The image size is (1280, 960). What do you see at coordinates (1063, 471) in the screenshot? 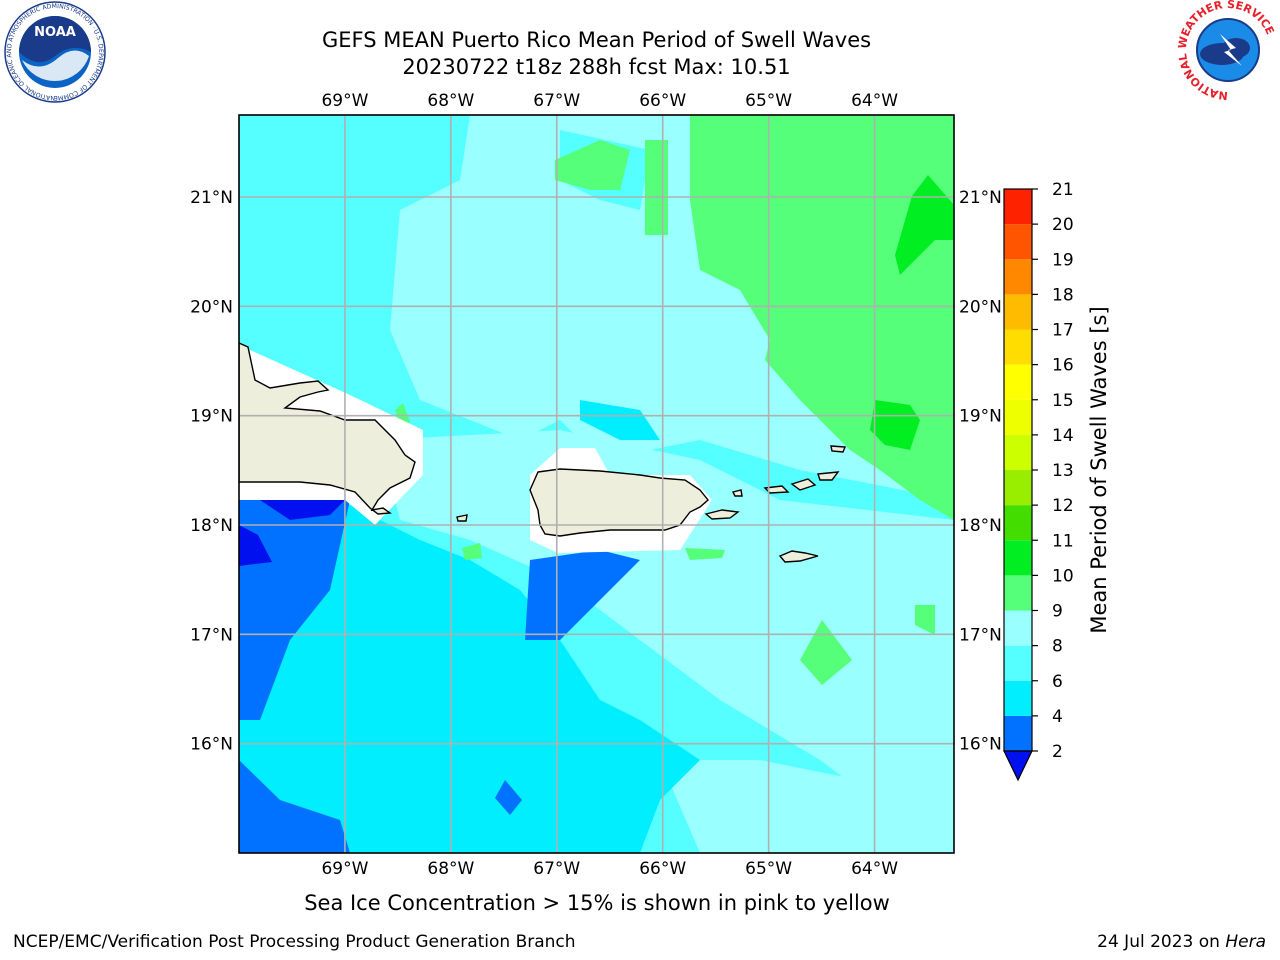
I see `colorbar-tick-label: 13` at bounding box center [1063, 471].